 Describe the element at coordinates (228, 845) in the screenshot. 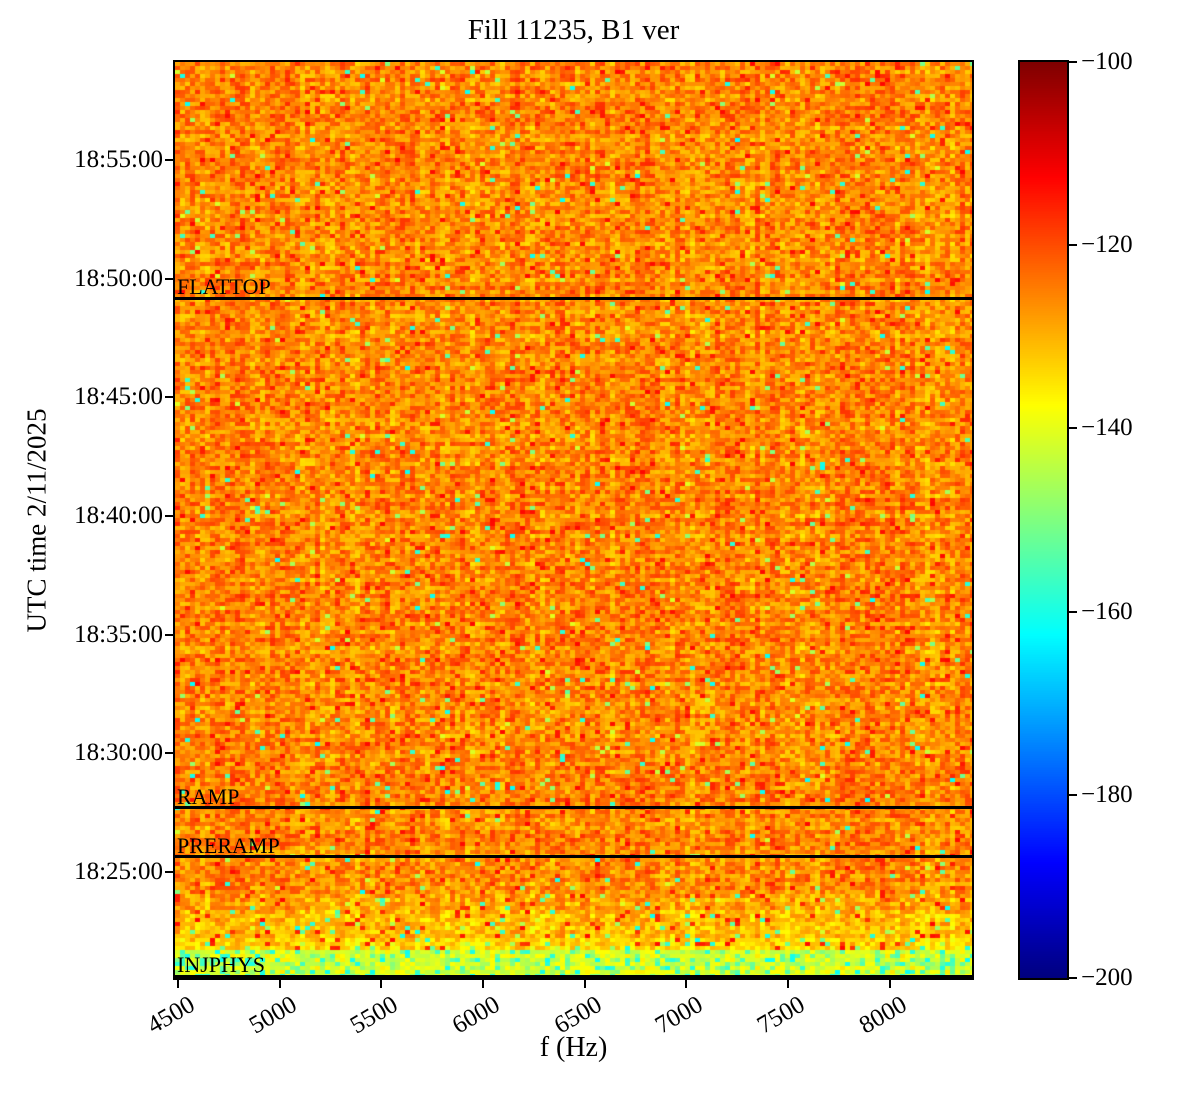

I see `beam-mode-label-preramp: PRERAMP` at that location.